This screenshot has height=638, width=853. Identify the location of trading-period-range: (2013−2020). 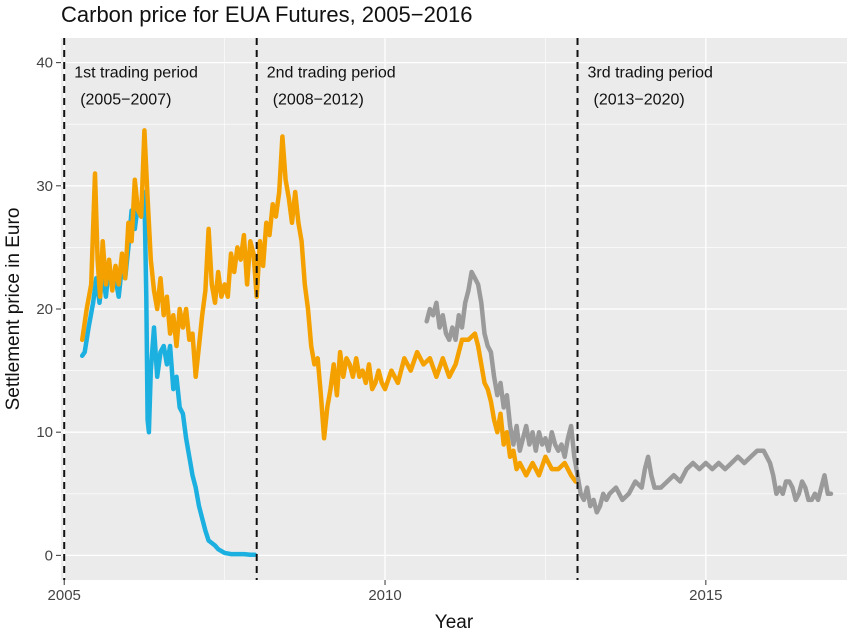
(639, 100).